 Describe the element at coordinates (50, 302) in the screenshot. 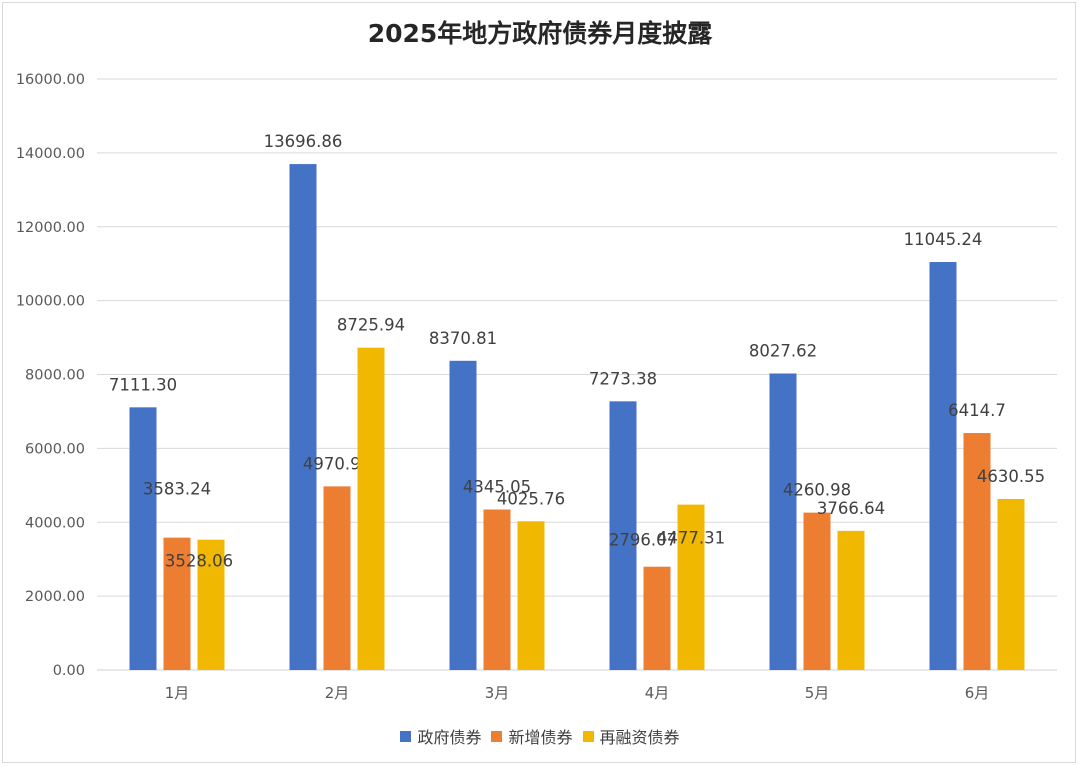

I see `y-tick-label: 10000.00` at that location.